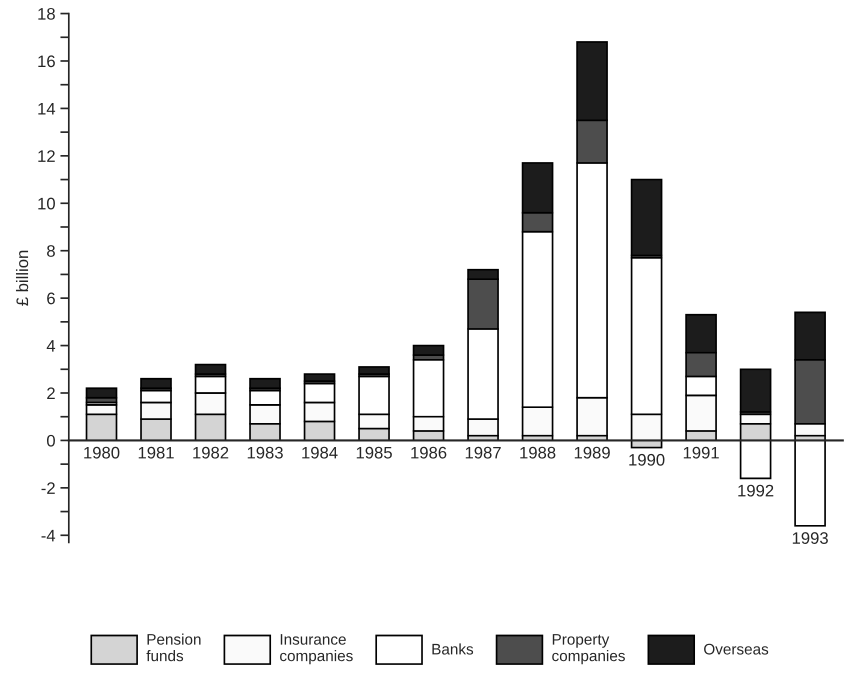 The height and width of the screenshot is (678, 860). I want to click on x-tick-label: 1990, so click(646, 460).